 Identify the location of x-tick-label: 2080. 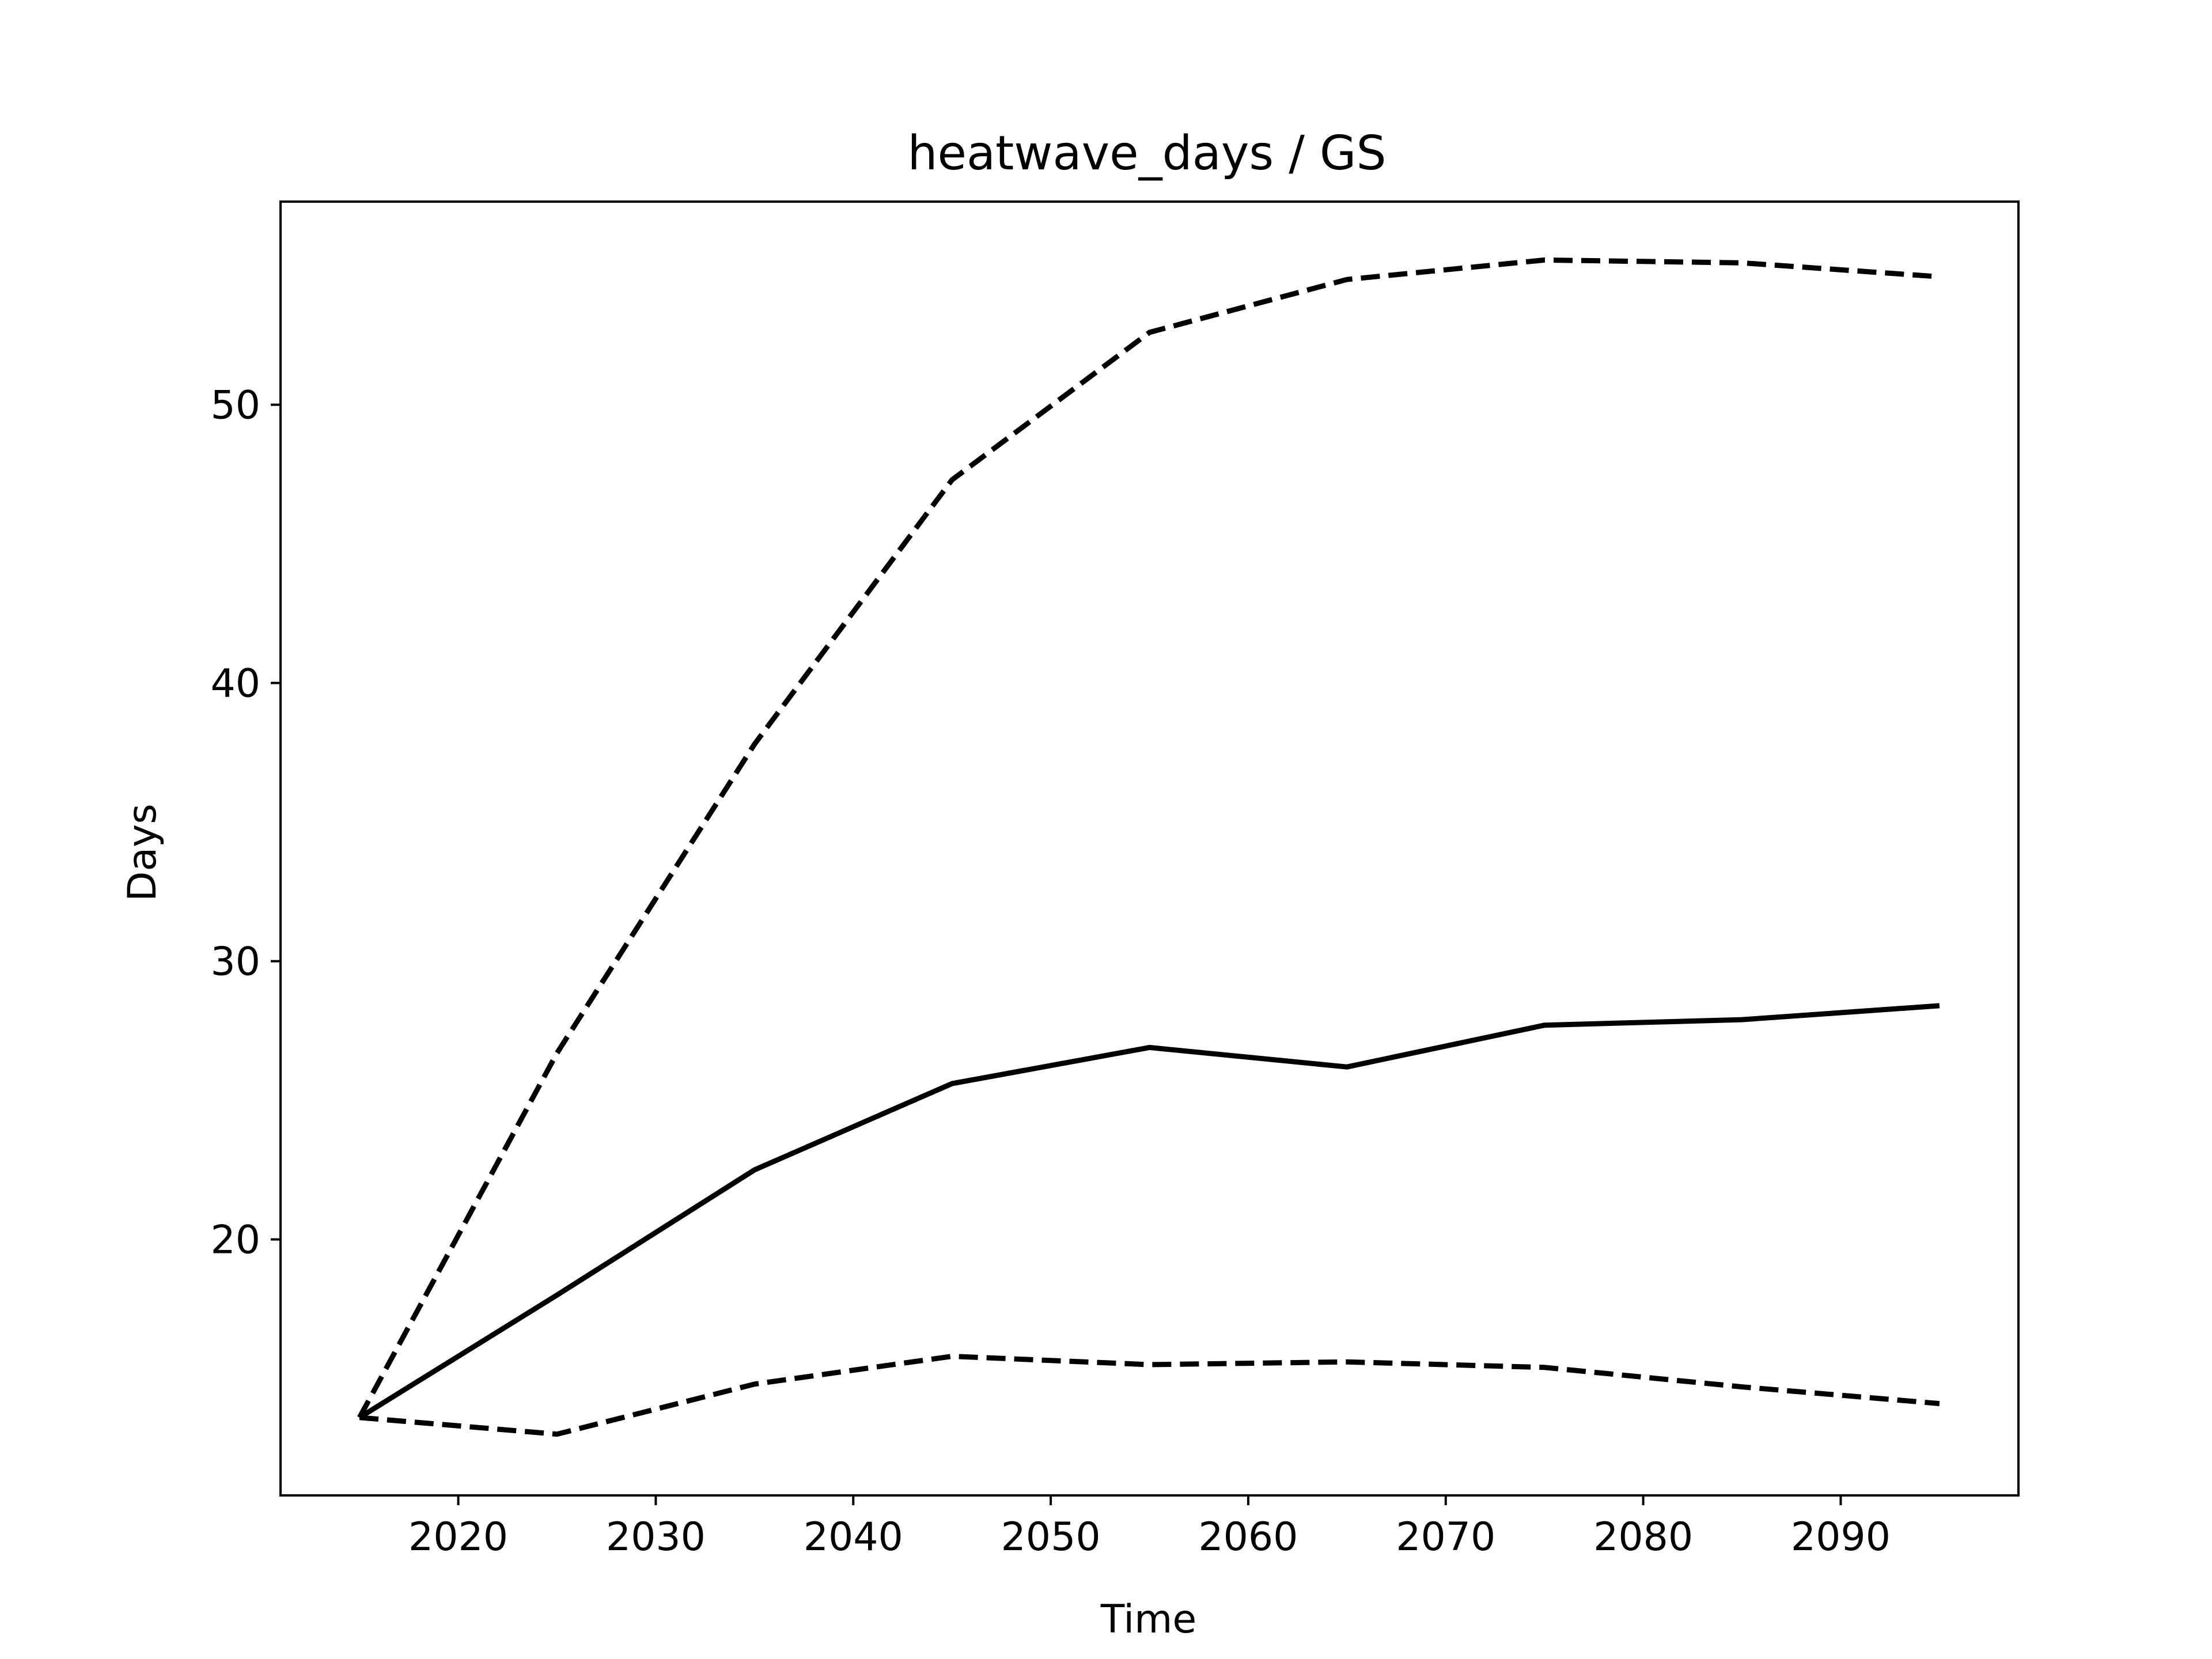
(1643, 1537).